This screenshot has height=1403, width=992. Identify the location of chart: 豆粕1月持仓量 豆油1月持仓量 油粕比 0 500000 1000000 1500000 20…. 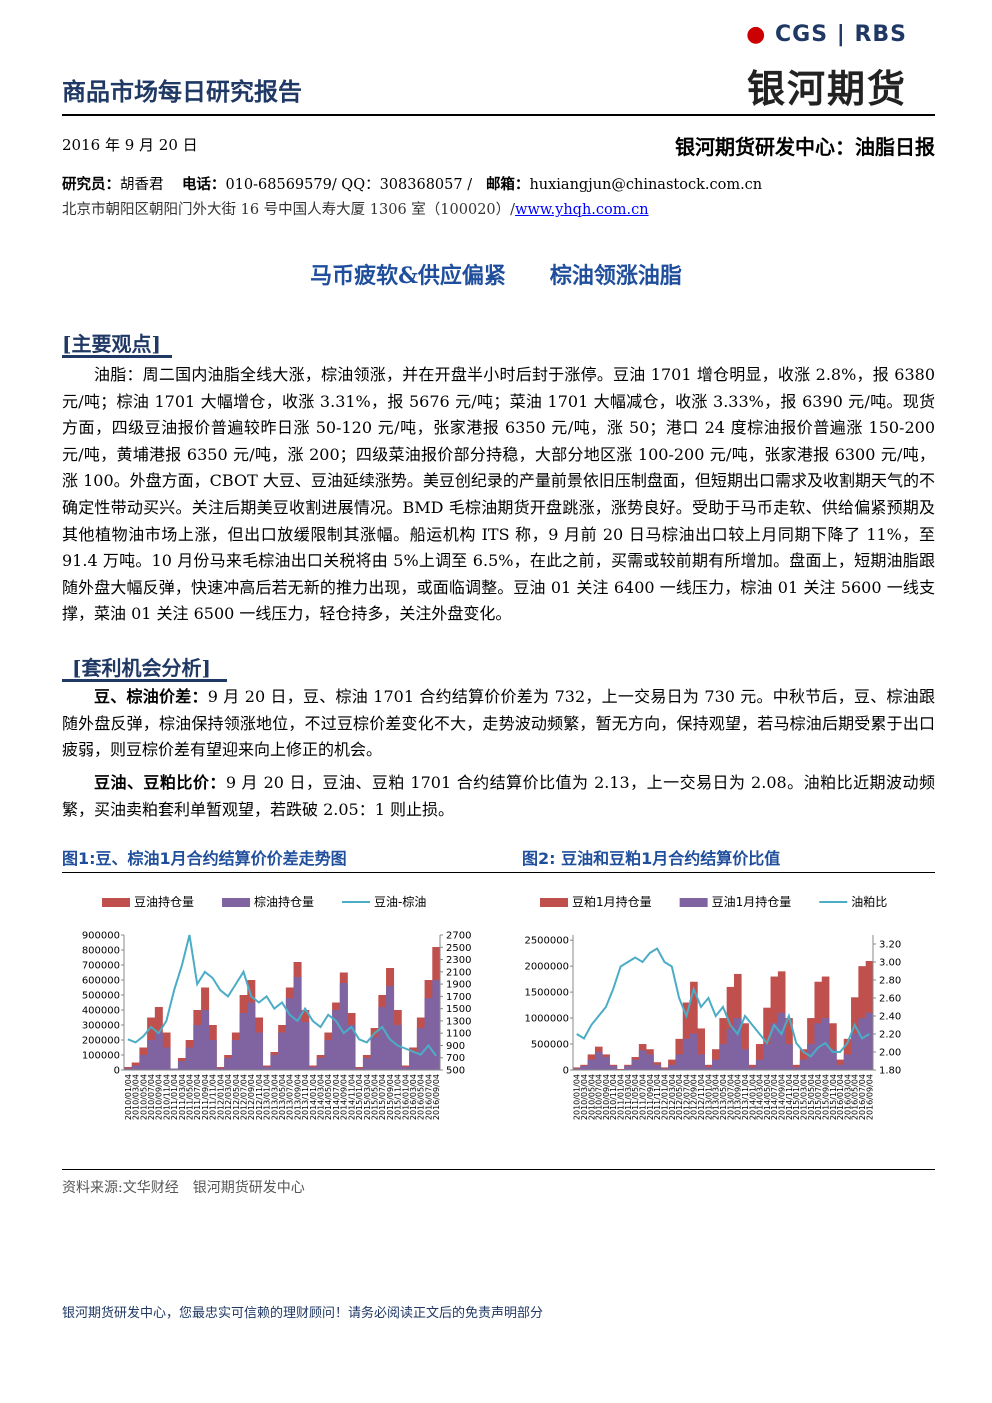
(712, 1007).